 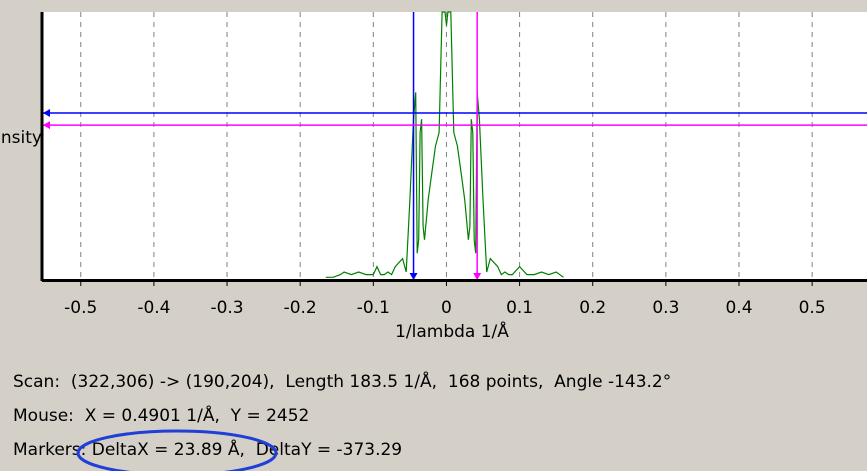 What do you see at coordinates (80, 308) in the screenshot?
I see `x-tick-label: -0.5` at bounding box center [80, 308].